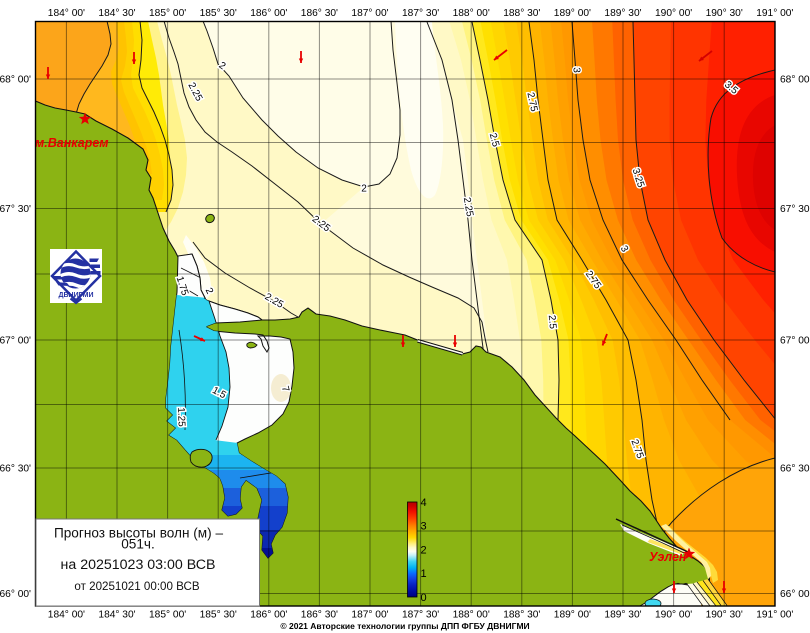 The image size is (810, 633). What do you see at coordinates (76, 295) in the screenshot?
I see `svg-text: ДВНИГМИ` at bounding box center [76, 295].